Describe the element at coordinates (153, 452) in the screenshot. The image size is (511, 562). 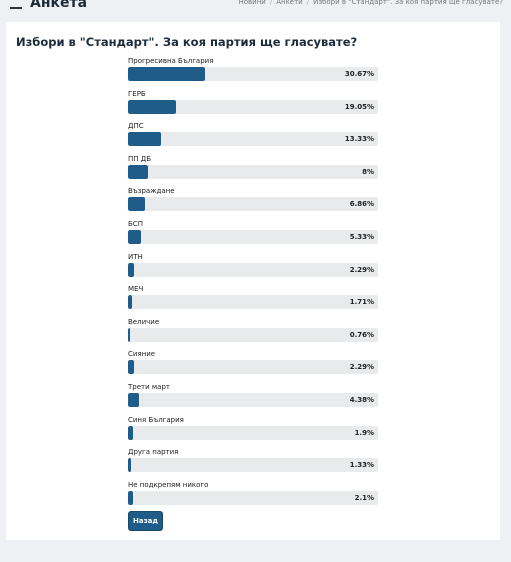
I see `option-label: Друга партия` at that location.